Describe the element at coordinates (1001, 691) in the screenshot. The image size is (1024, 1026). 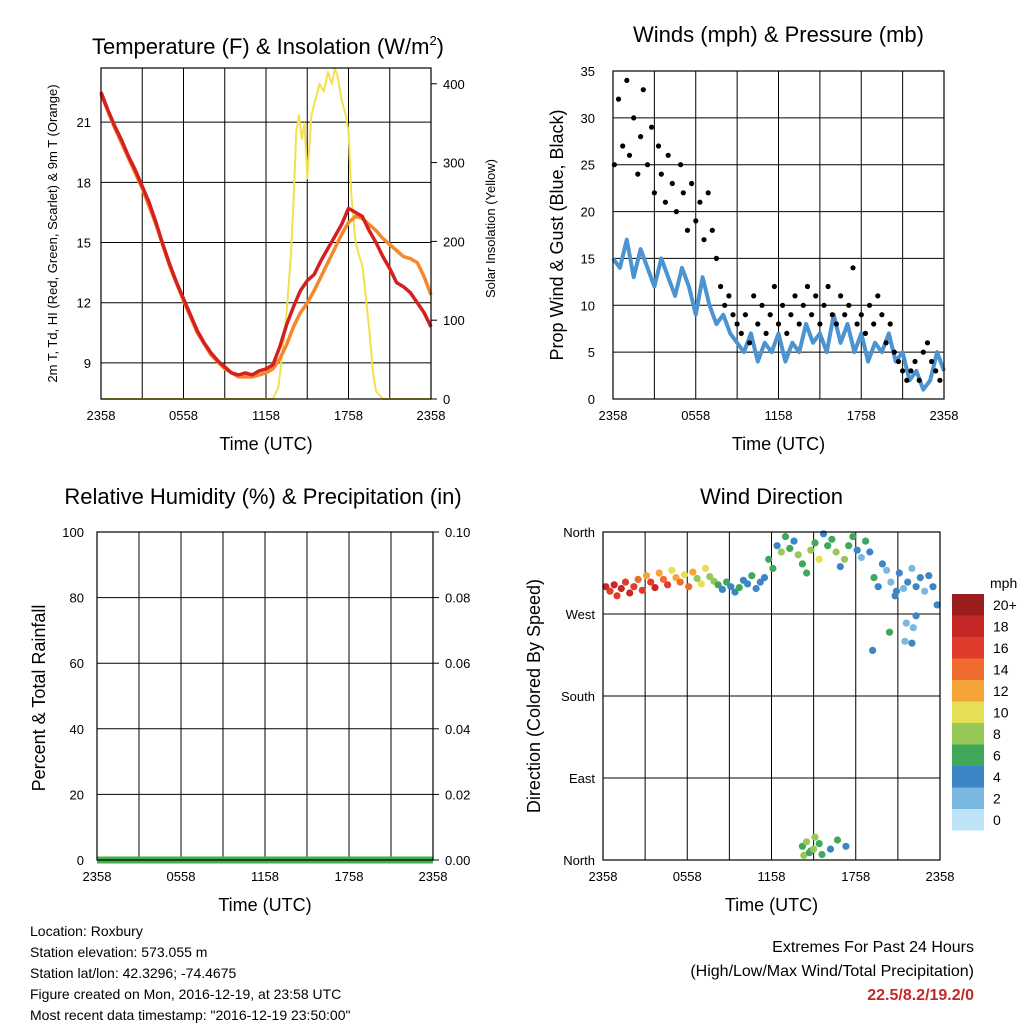
I see `legend-label: 12` at that location.